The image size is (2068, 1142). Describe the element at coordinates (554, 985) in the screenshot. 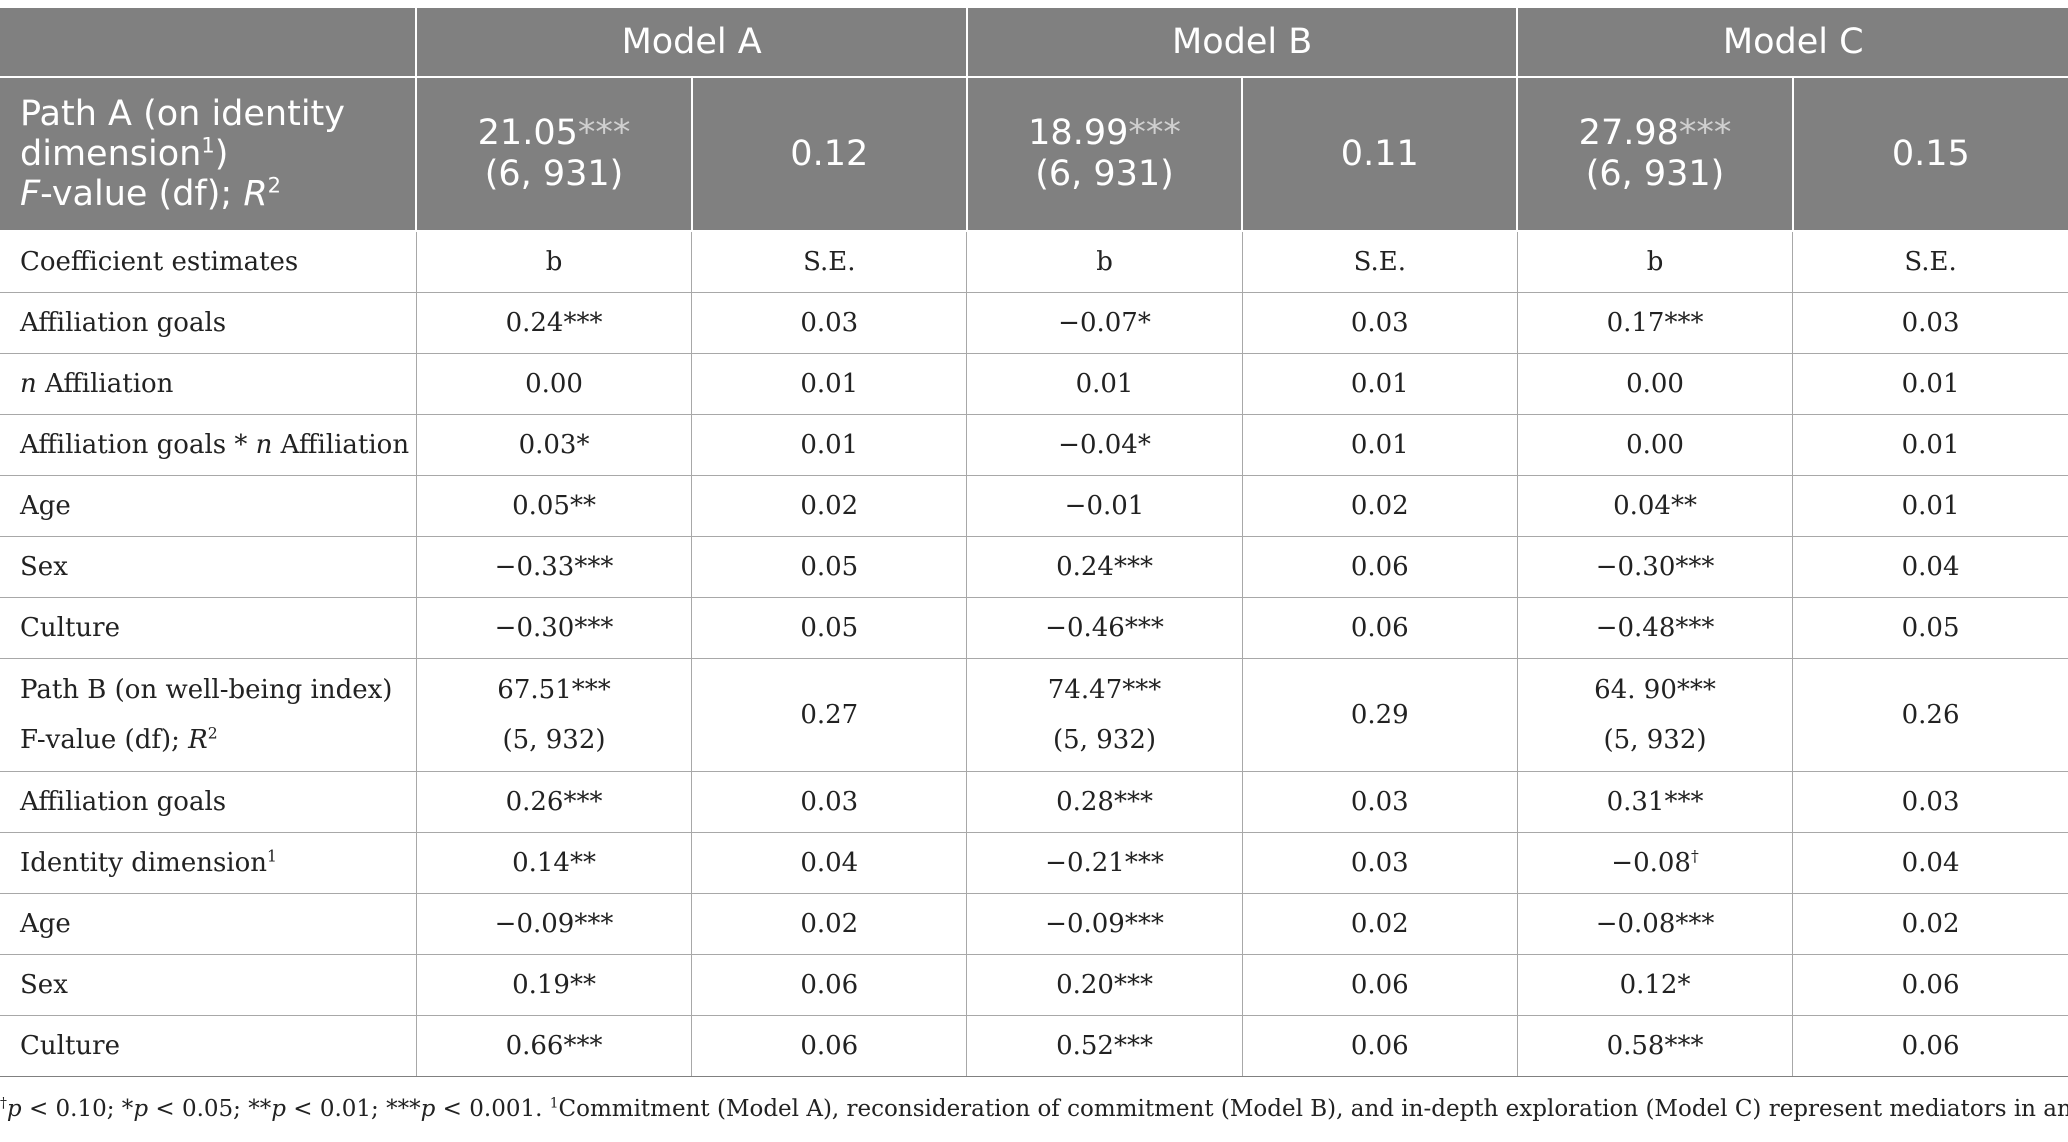

I see `table-cell: 0.19**` at that location.